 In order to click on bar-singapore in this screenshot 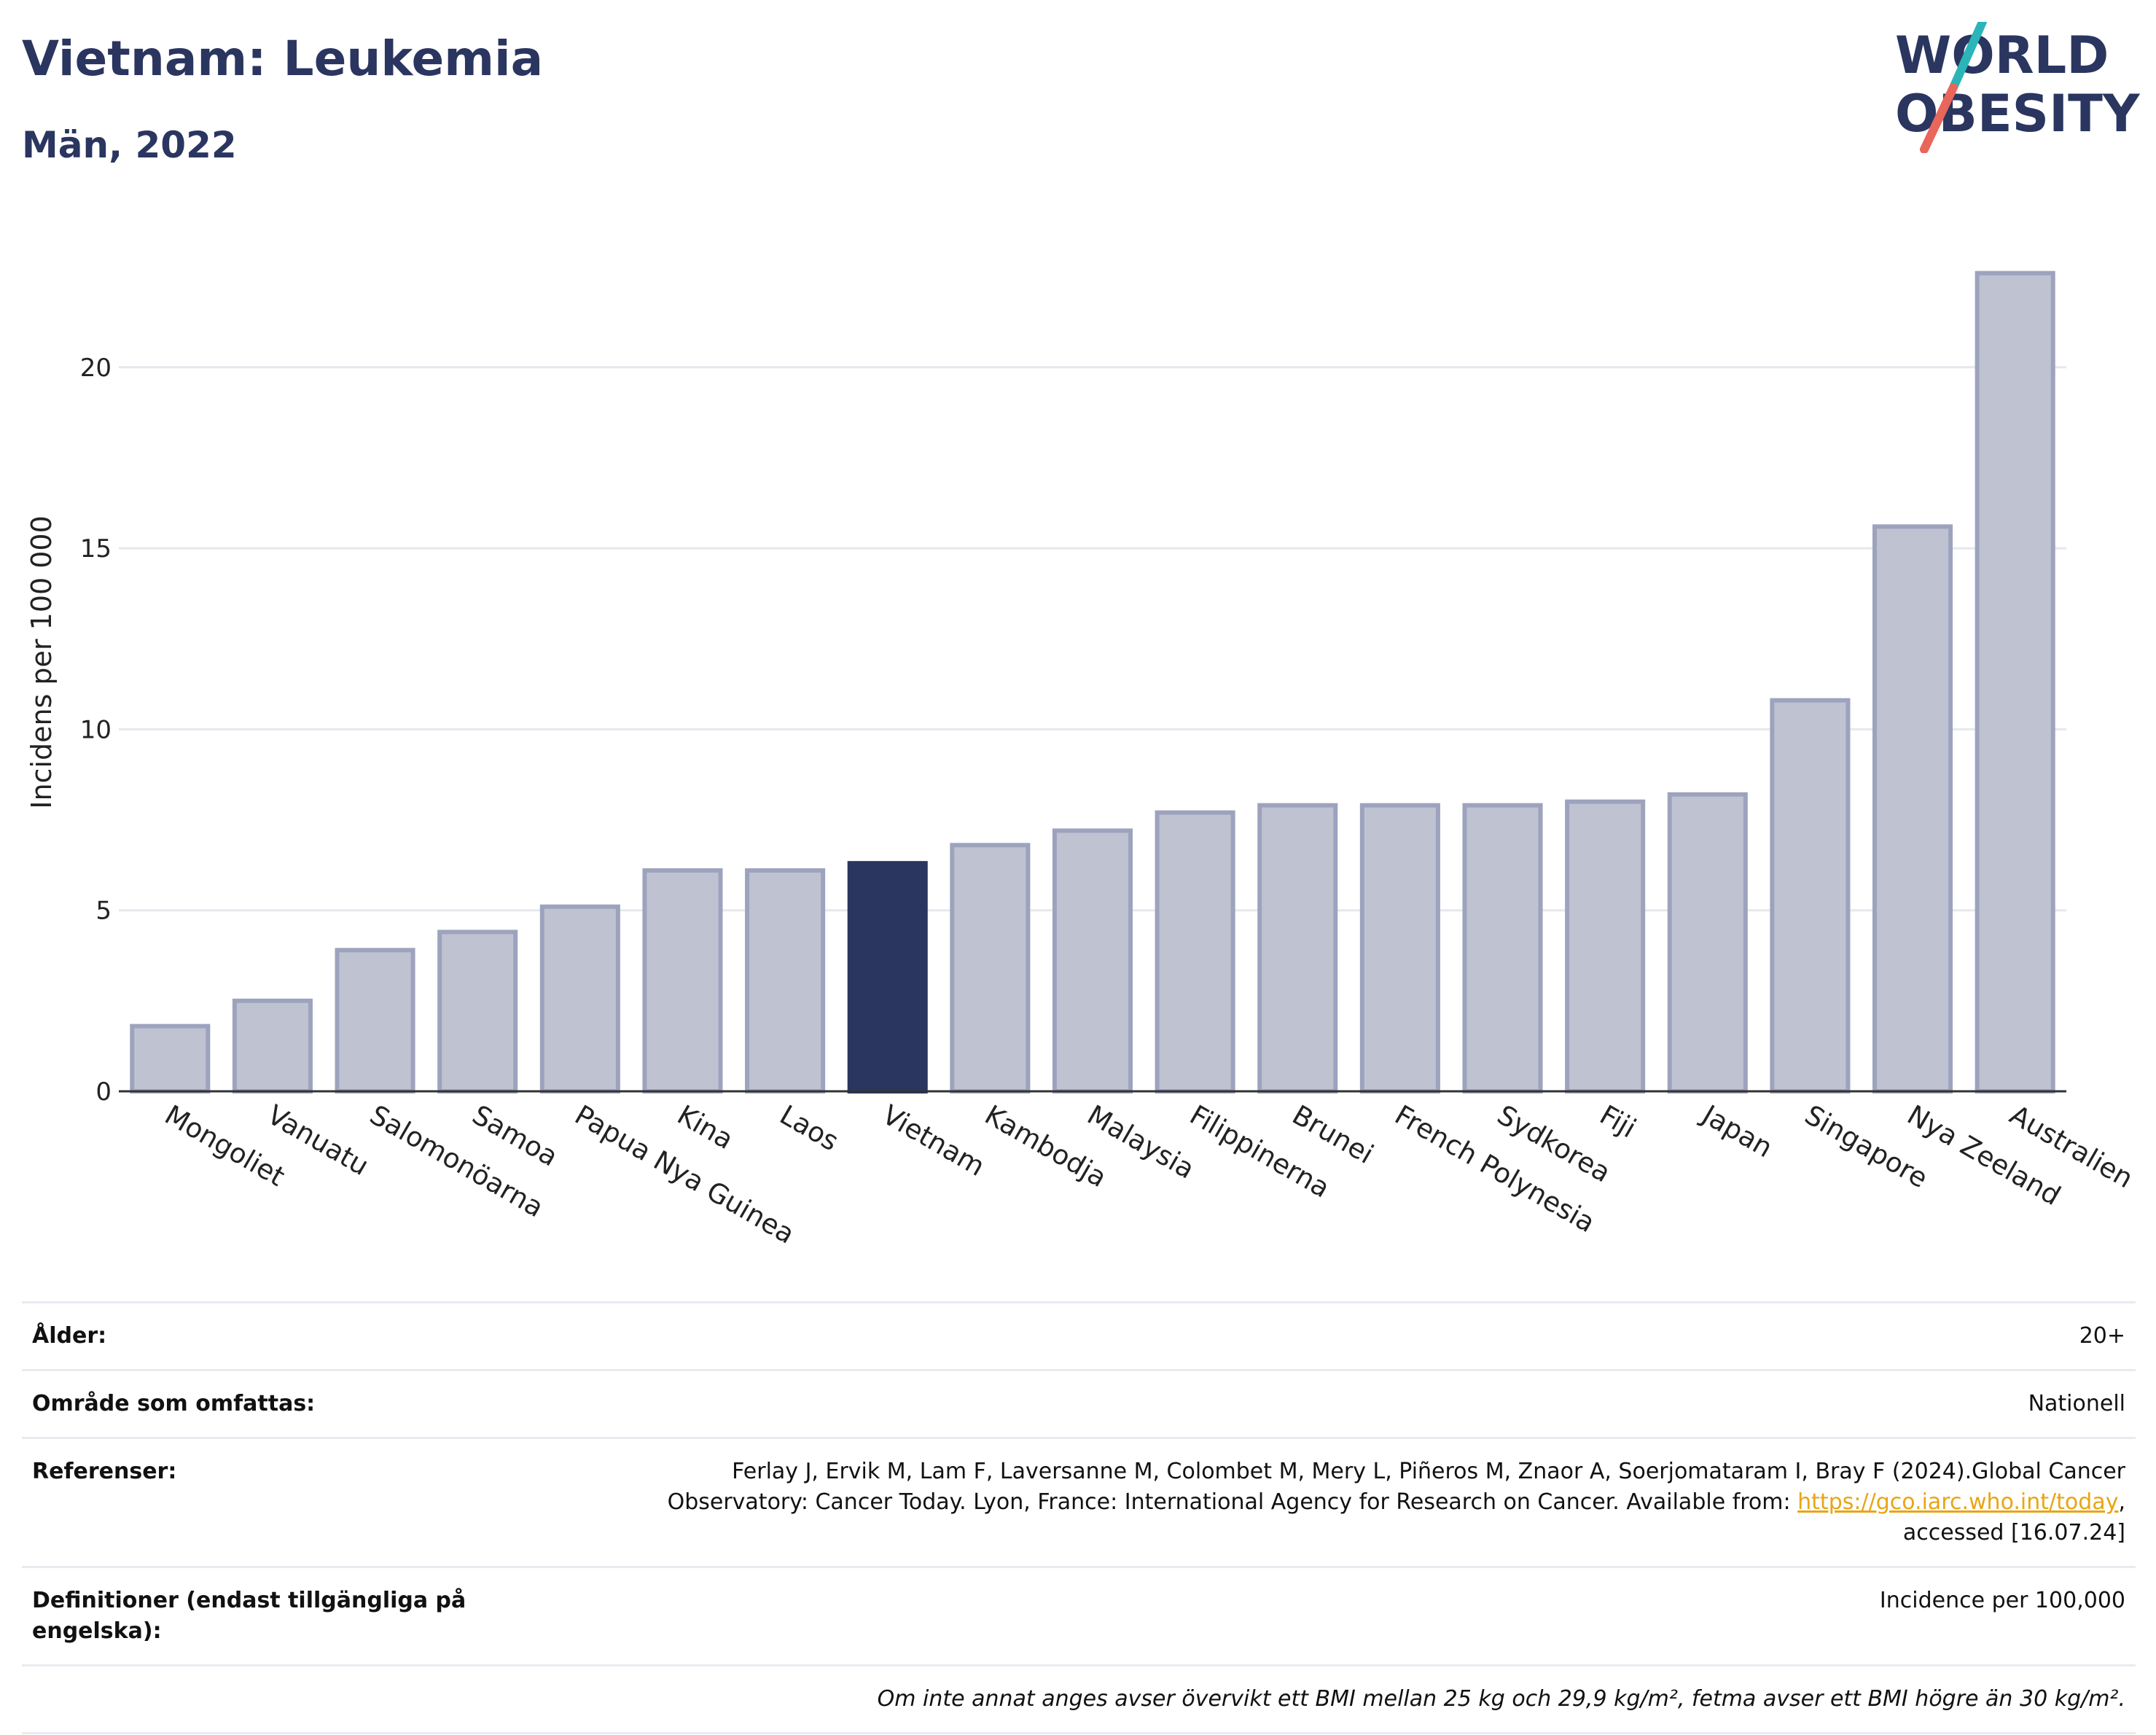, I will do `click(1811, 895)`.